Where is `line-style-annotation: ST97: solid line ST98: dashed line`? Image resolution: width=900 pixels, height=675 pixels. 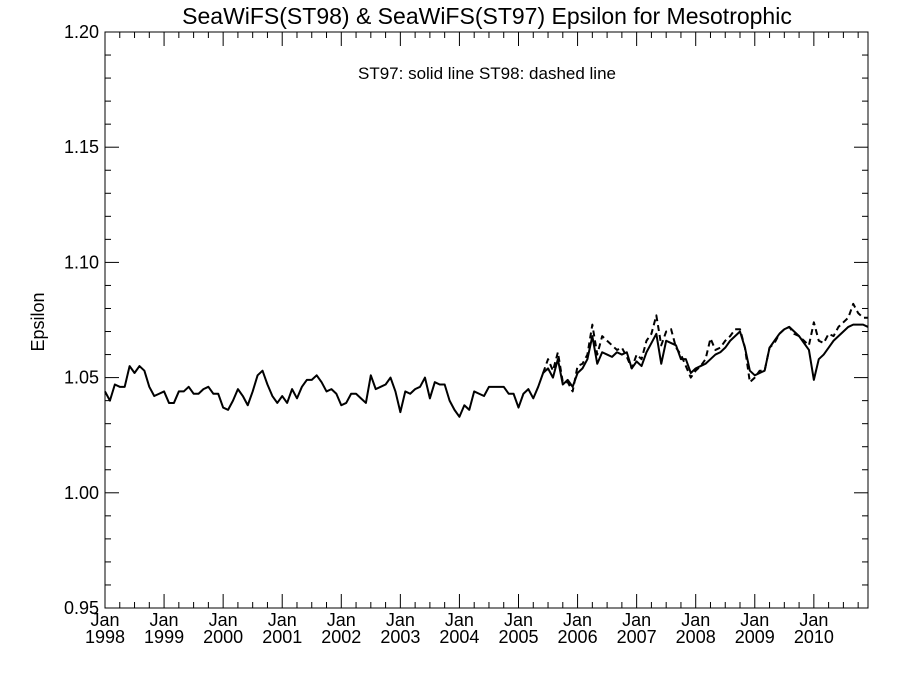 line-style-annotation: ST97: solid line ST98: dashed line is located at coordinates (487, 73).